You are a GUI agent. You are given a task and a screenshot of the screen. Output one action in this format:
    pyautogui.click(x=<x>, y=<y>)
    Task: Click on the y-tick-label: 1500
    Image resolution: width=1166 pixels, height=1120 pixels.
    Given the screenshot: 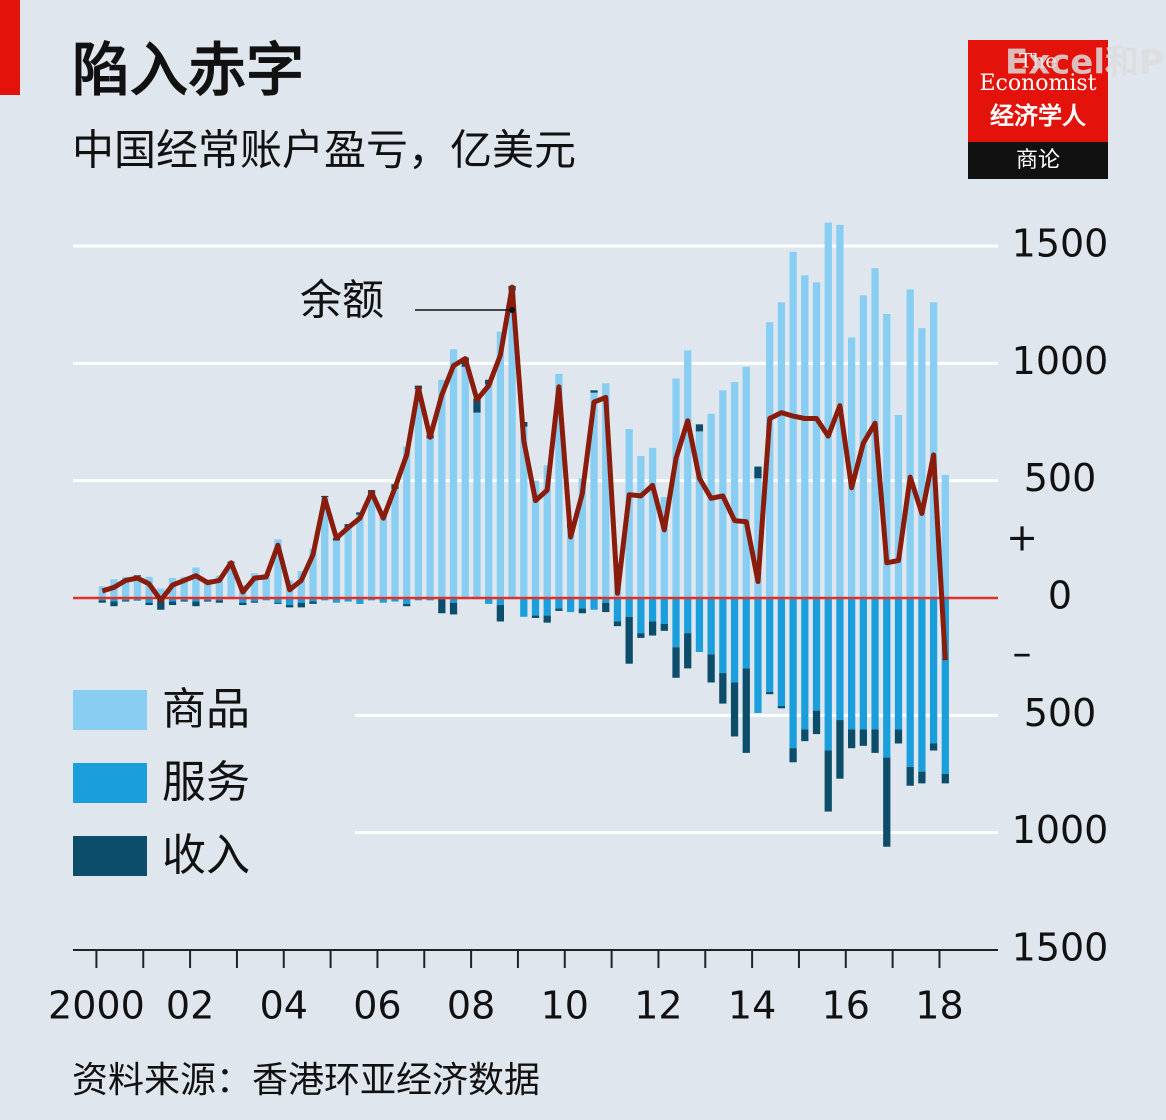 What is the action you would take?
    pyautogui.click(x=1060, y=948)
    